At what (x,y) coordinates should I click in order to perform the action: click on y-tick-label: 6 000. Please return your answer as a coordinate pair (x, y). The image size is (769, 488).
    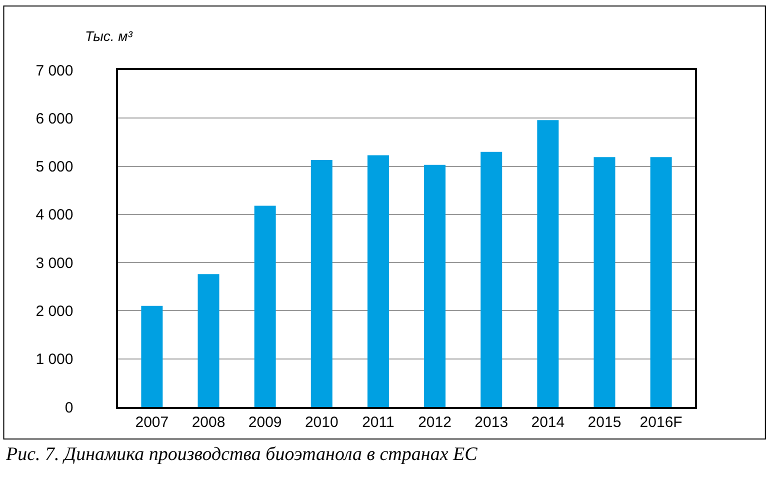
    Looking at the image, I should click on (55, 119).